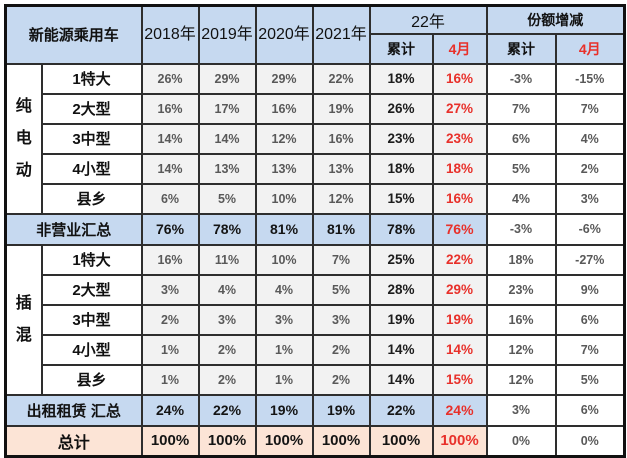  I want to click on table-row: 4小型 14% 13% 13% 13% 18% 18% 5% 2%, so click(316, 168).